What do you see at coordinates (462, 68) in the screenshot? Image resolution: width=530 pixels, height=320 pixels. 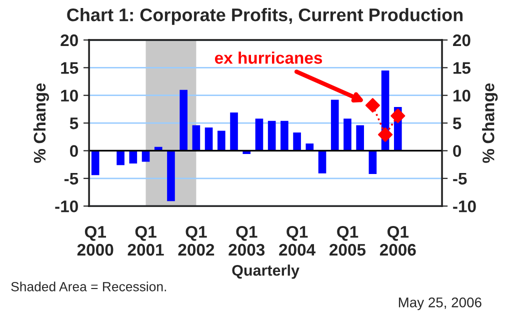 I see `y2-tick-label: 15` at bounding box center [462, 68].